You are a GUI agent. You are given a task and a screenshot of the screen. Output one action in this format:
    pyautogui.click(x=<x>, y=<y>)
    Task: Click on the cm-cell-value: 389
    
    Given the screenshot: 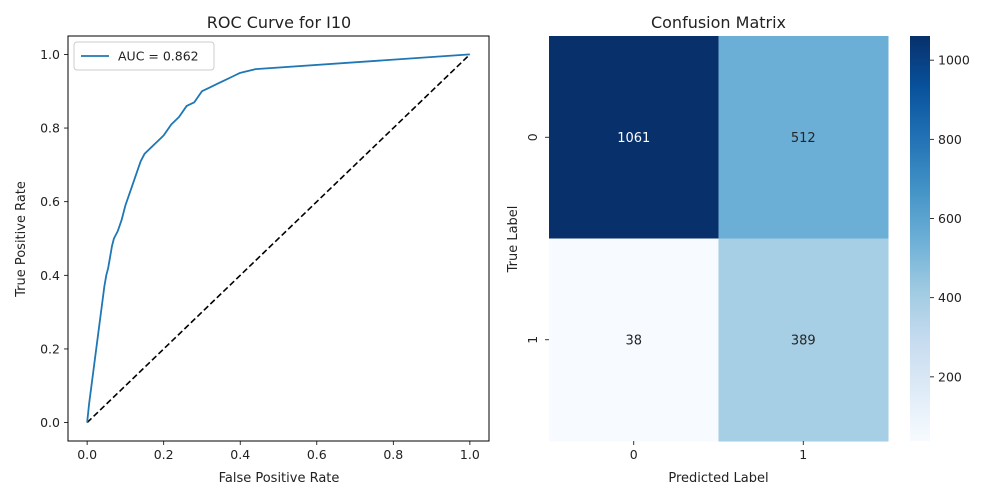 What is the action you would take?
    pyautogui.click(x=803, y=340)
    